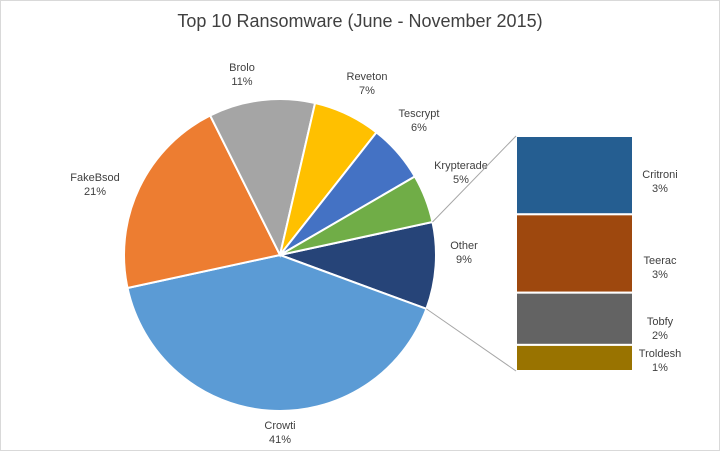 The image size is (720, 451). Describe the element at coordinates (241, 82) in the screenshot. I see `data-label-brolo-value: 11%` at that location.